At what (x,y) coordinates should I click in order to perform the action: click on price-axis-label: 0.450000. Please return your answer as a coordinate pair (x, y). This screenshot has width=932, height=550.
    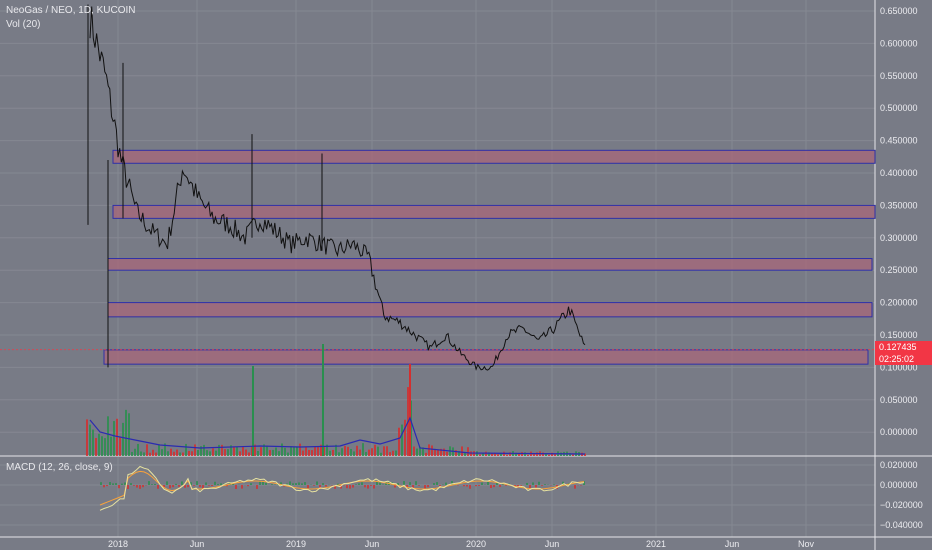
    Looking at the image, I should click on (899, 141).